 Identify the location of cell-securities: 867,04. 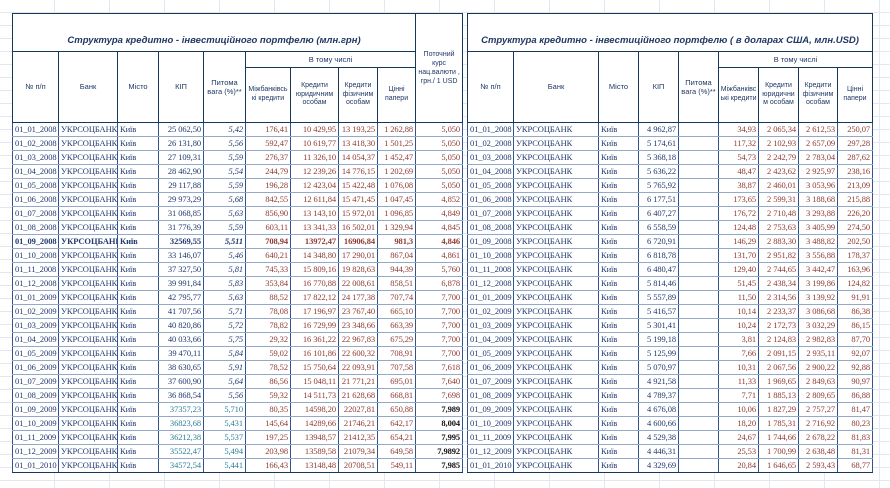
(396, 255).